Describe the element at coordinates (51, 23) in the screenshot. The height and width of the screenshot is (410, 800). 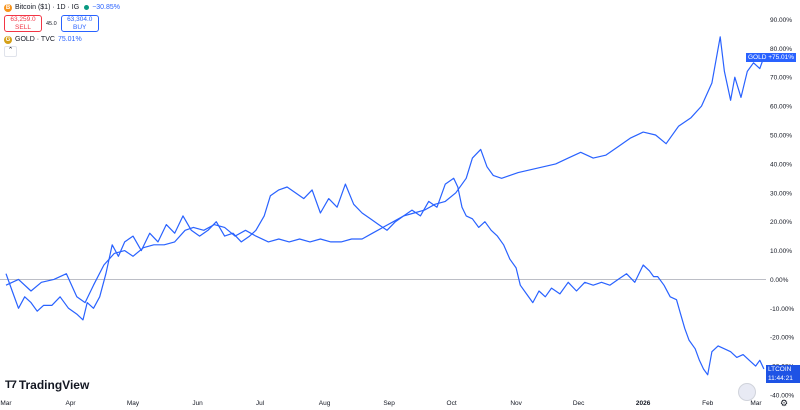
I see `spread-value: 45.0` at that location.